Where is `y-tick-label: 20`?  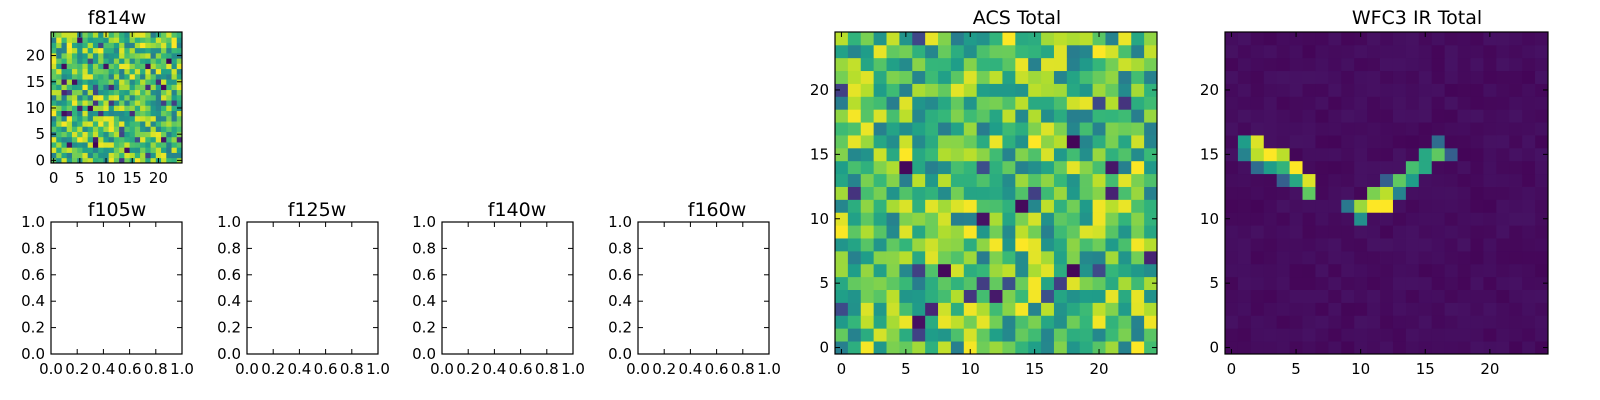 y-tick-label: 20 is located at coordinates (819, 90).